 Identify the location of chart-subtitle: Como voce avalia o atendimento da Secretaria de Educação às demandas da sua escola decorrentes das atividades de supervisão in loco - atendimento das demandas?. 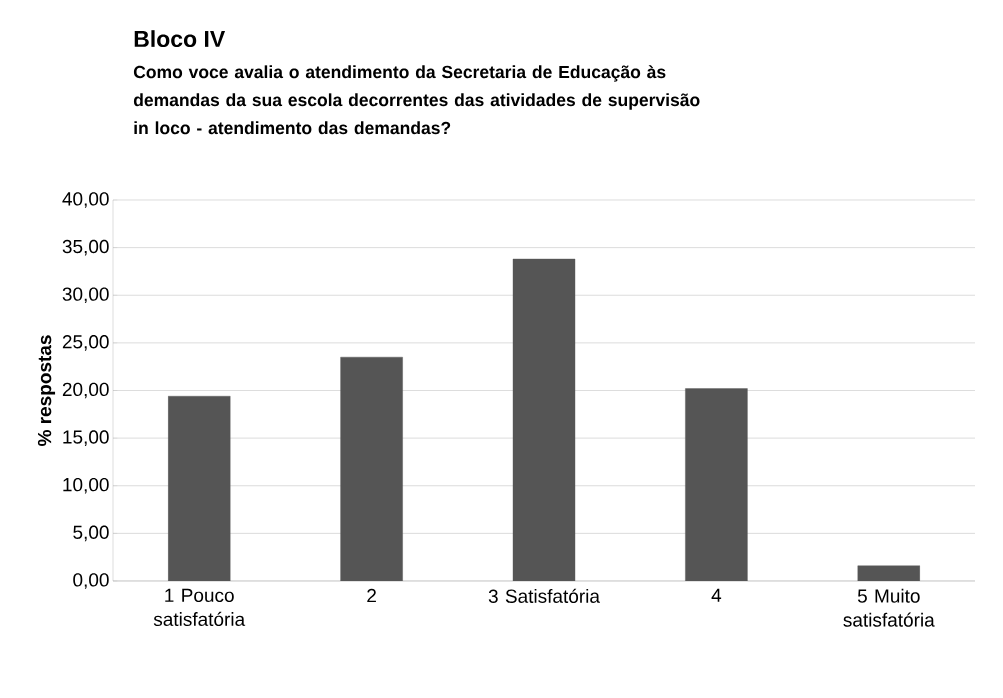
(416, 100).